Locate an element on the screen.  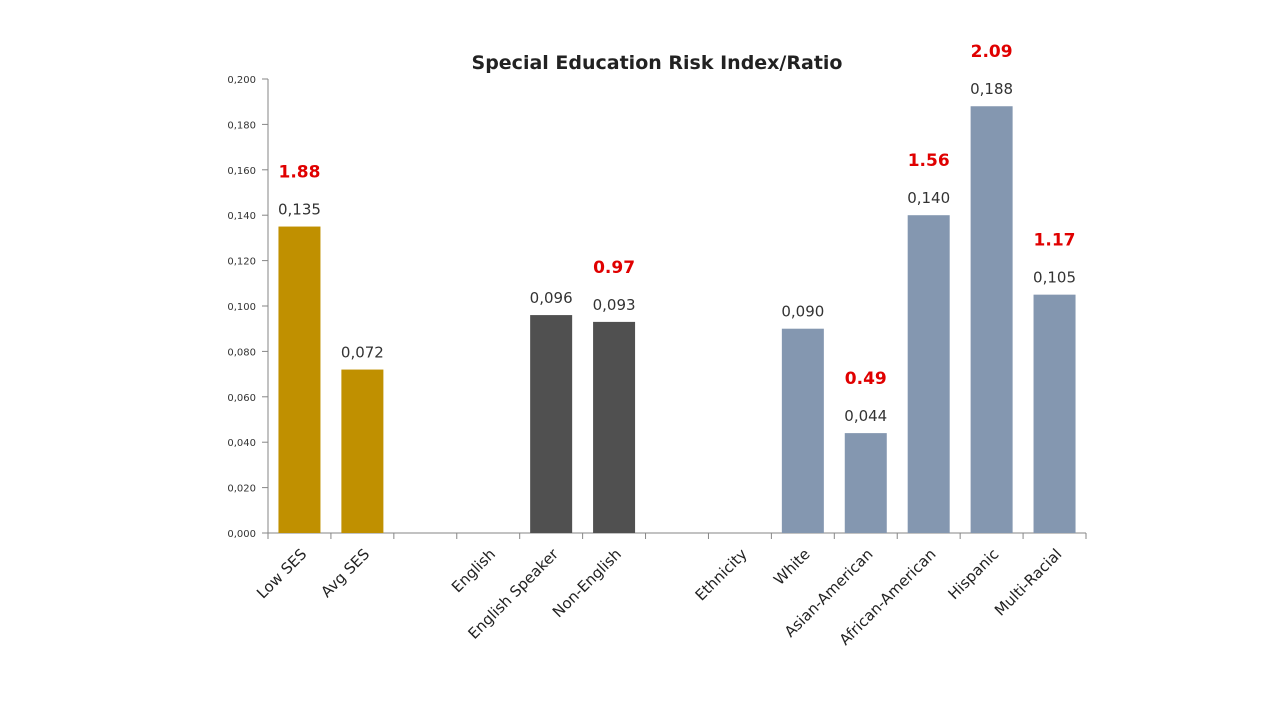
data-label: 0,093 is located at coordinates (614, 305).